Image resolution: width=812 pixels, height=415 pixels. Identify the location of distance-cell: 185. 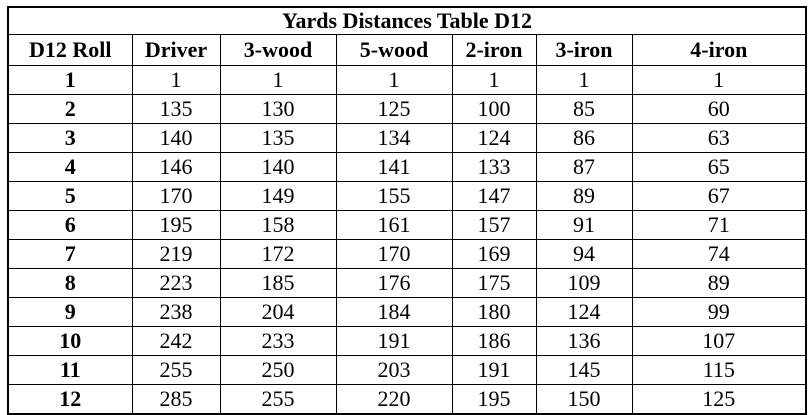
(278, 283).